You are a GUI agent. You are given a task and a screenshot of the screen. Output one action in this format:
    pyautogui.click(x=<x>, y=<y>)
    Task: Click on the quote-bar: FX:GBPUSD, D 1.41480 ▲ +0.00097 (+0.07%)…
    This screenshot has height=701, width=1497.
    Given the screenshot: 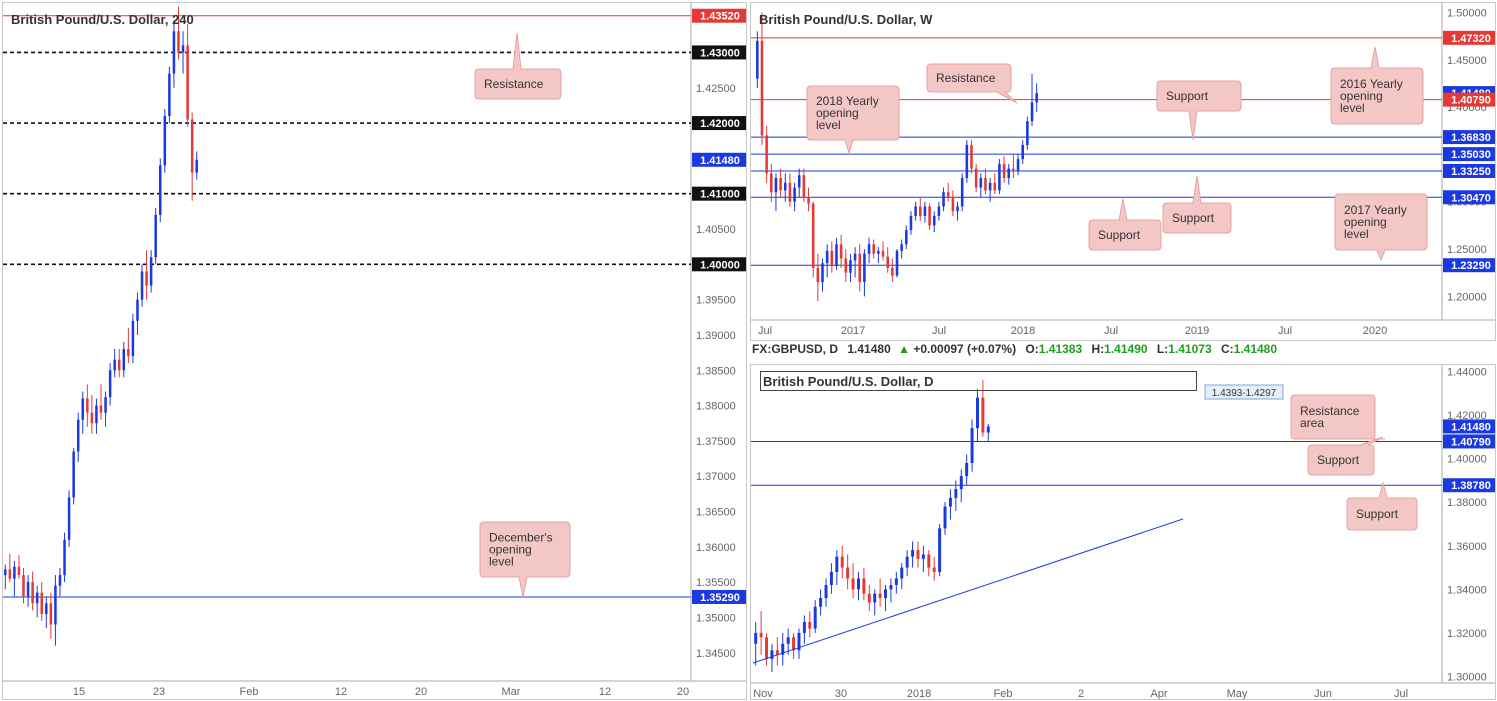 What is the action you would take?
    pyautogui.click(x=1124, y=352)
    